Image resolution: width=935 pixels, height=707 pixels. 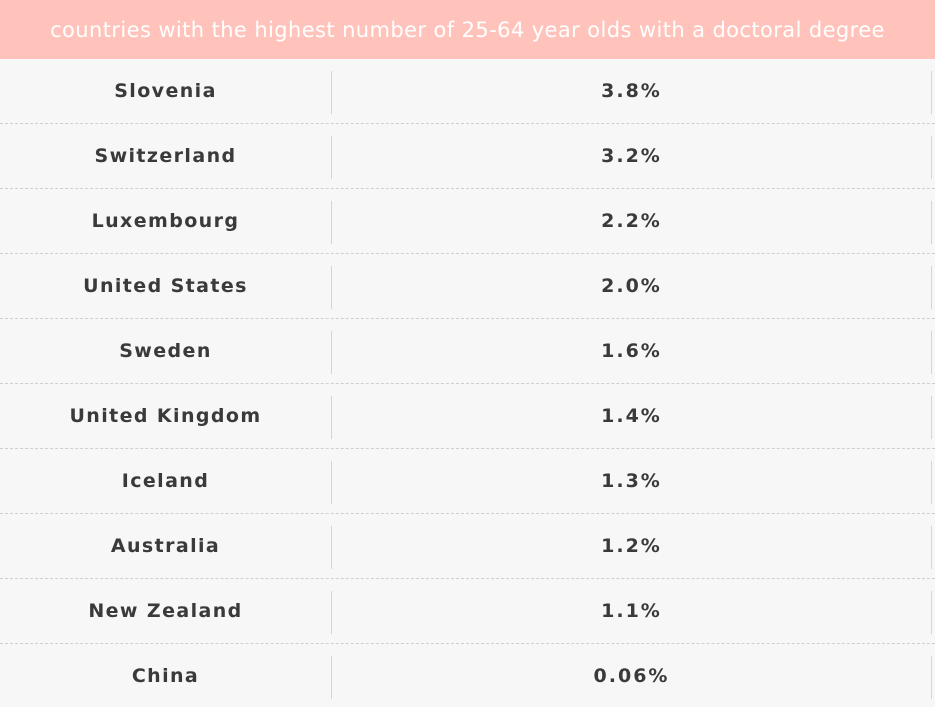 I want to click on country-cell: Slovenia, so click(x=165, y=91).